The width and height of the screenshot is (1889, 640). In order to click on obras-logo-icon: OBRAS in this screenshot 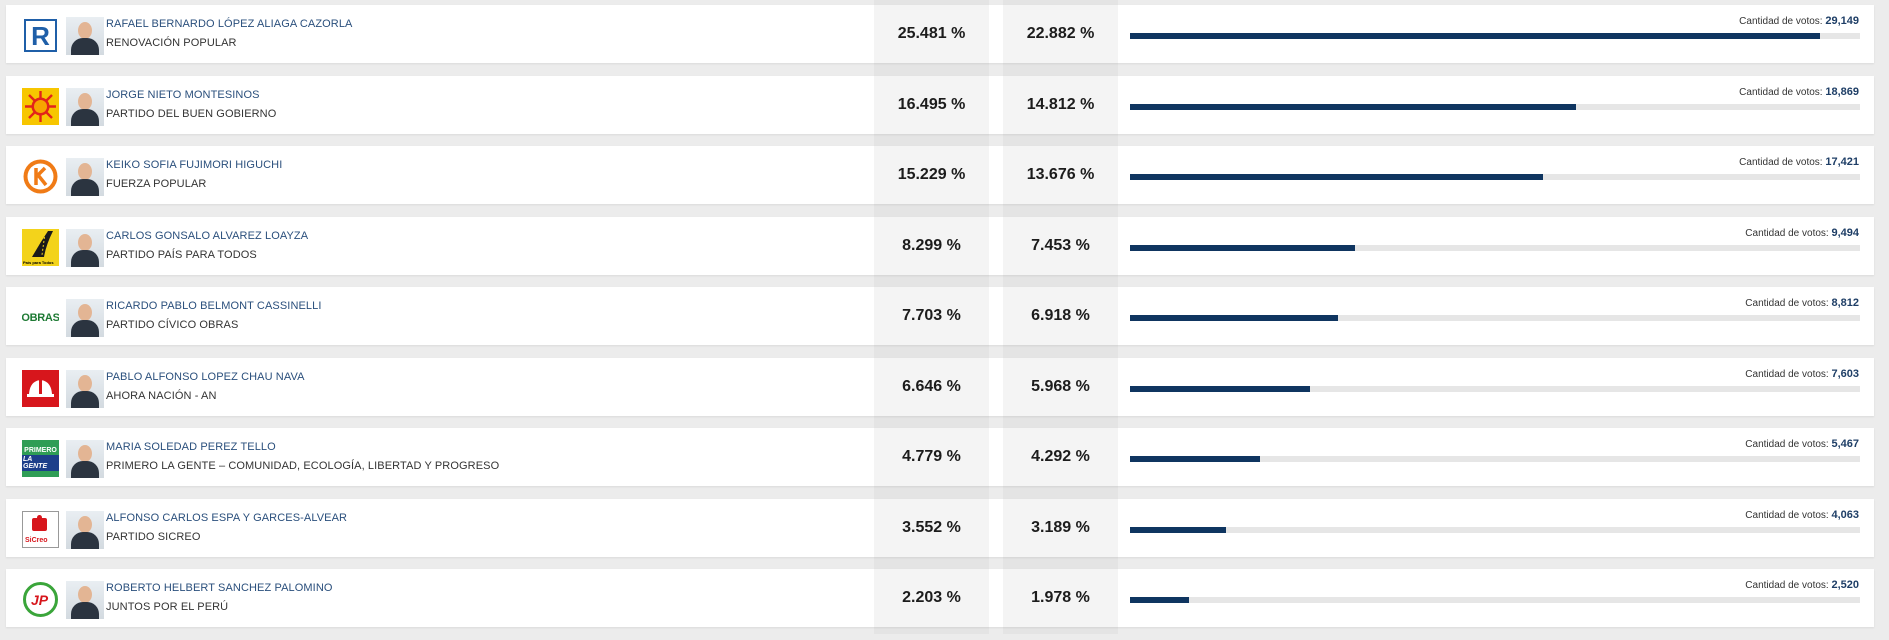, I will do `click(40, 317)`.